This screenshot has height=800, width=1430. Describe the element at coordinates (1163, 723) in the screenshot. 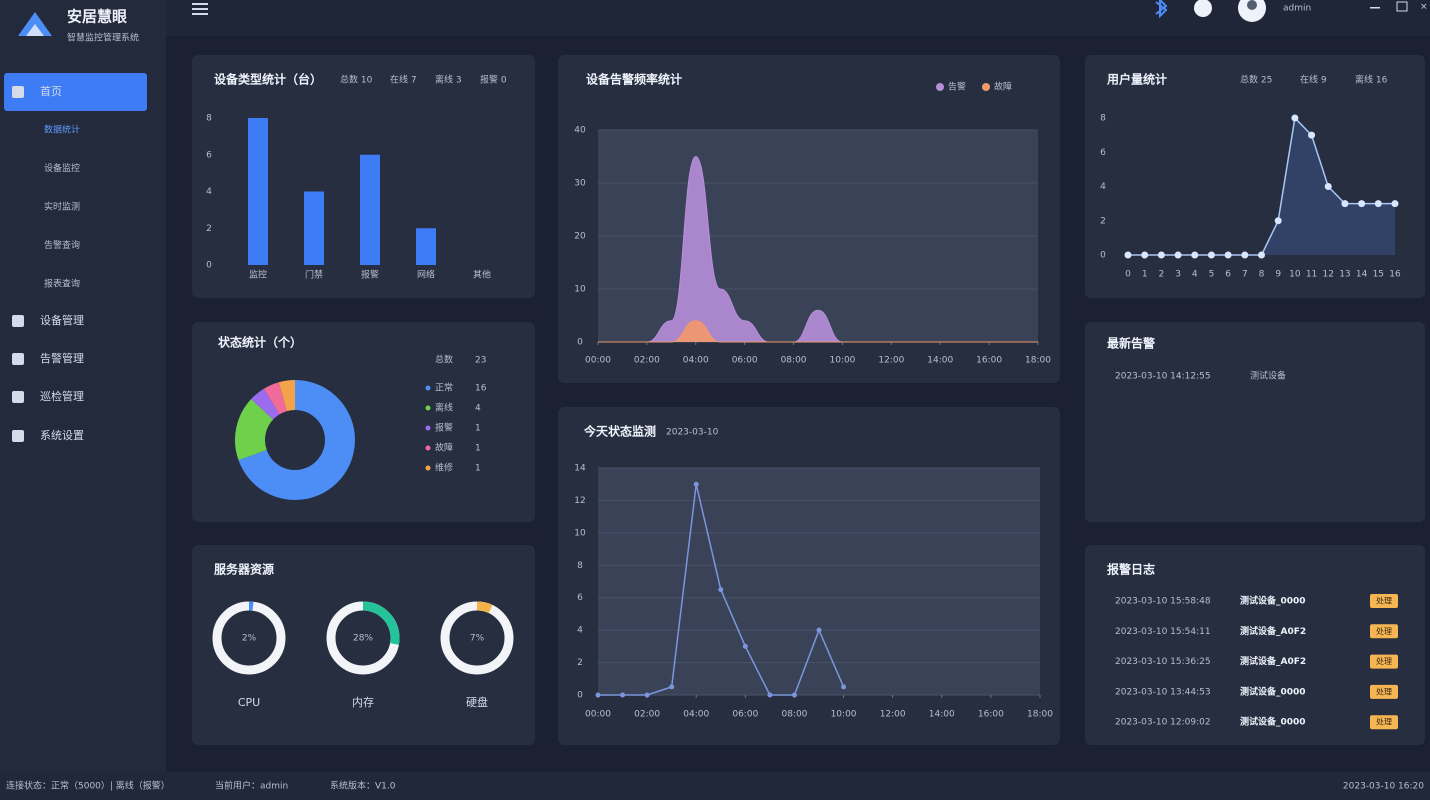

I see `log-time: 2023-03-10 12:09:02` at that location.